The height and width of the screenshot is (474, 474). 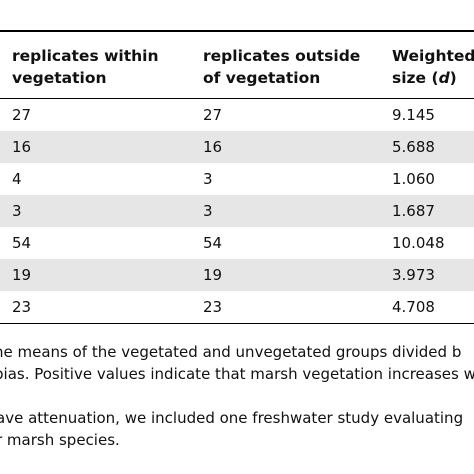 What do you see at coordinates (413, 179) in the screenshot?
I see `cell-weighted-size: 1.060` at bounding box center [413, 179].